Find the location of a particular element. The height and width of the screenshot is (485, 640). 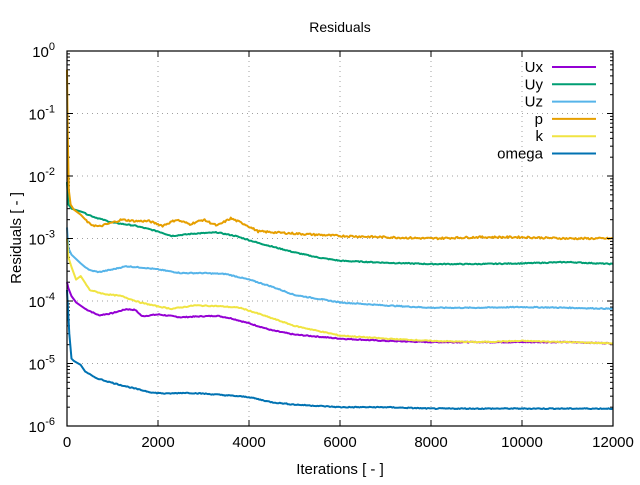

y-tick-label: 10⁻³ is located at coordinates (42, 239).